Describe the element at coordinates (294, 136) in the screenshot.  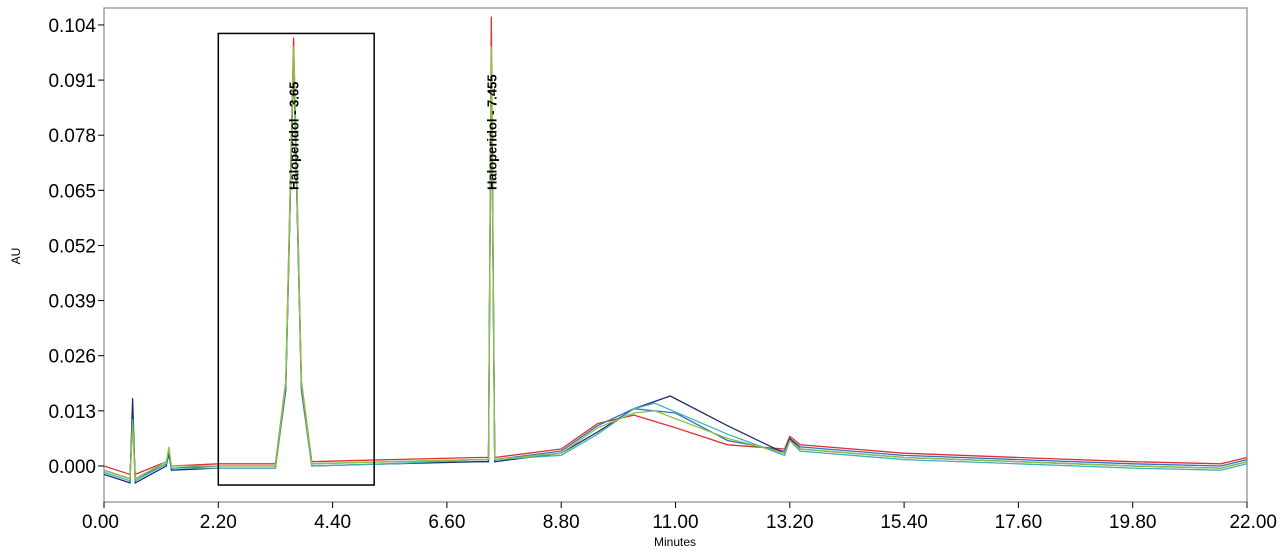
I see `peak-label-1: Haloperidol - 3.65` at that location.